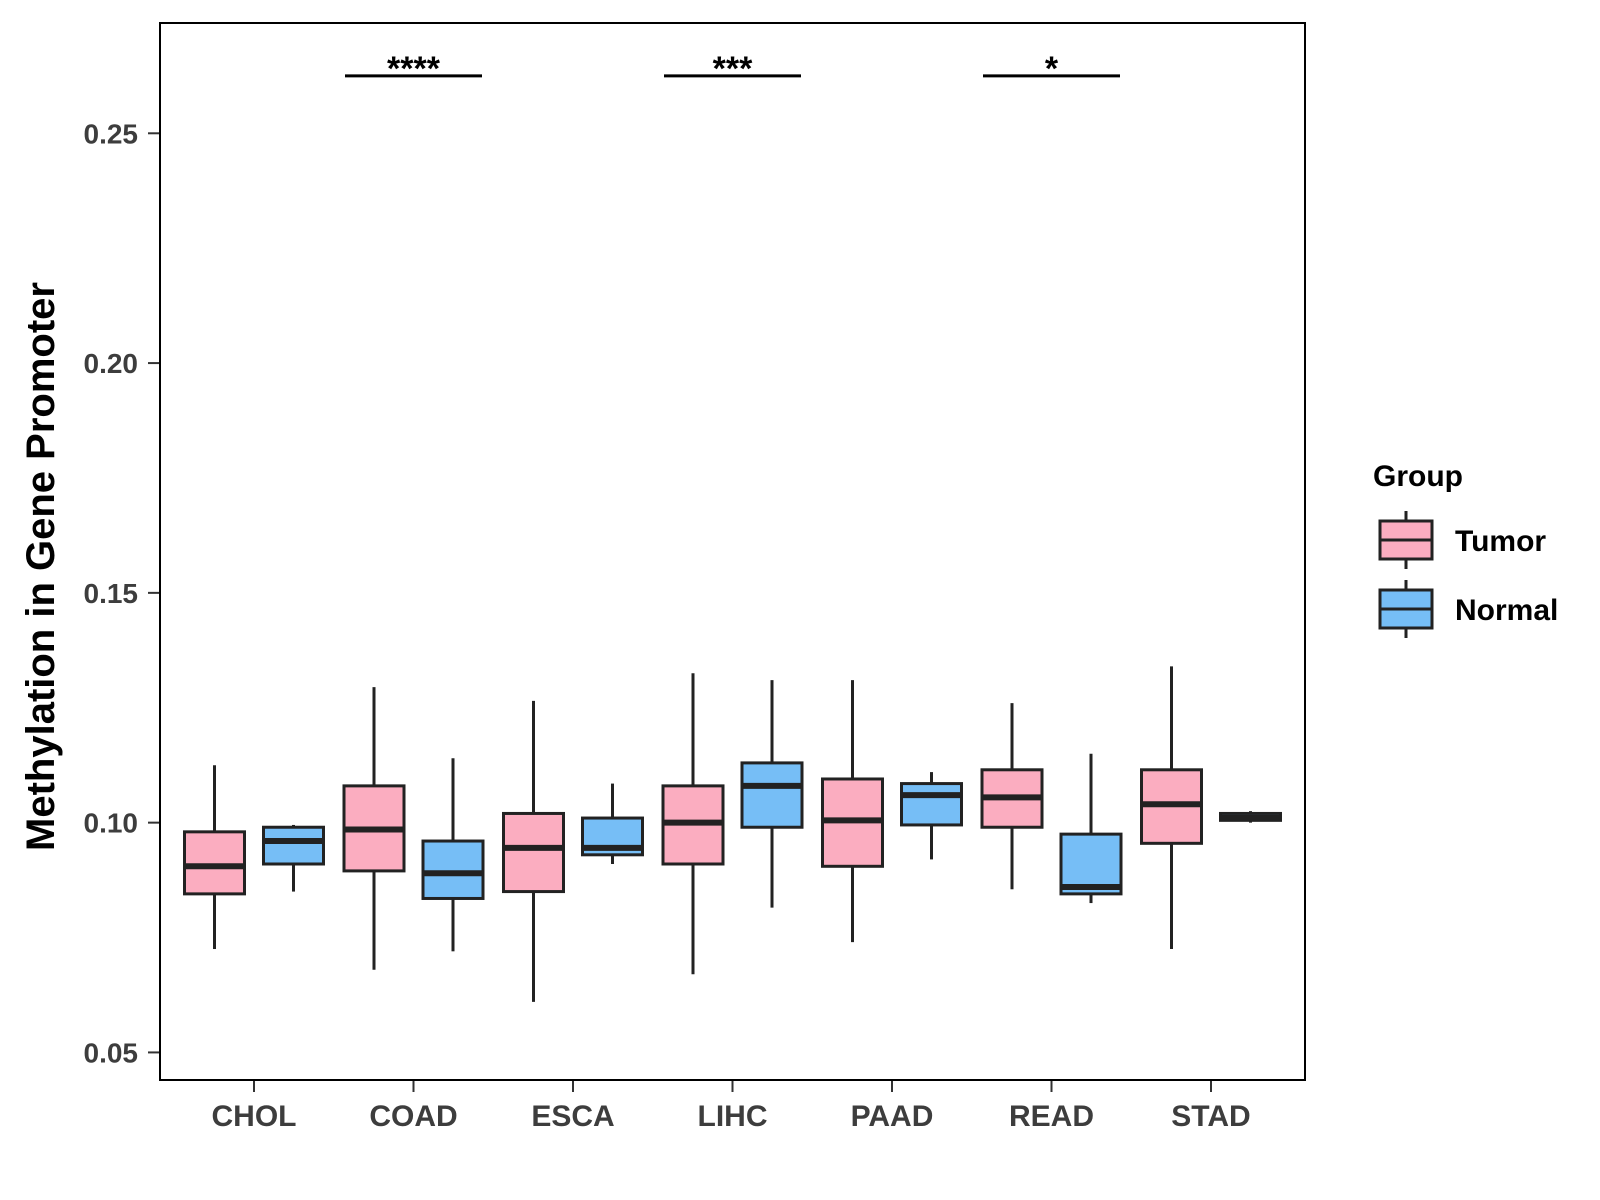 This screenshot has width=1600, height=1200. Describe the element at coordinates (1500, 541) in the screenshot. I see `legend-label: Tumor` at that location.